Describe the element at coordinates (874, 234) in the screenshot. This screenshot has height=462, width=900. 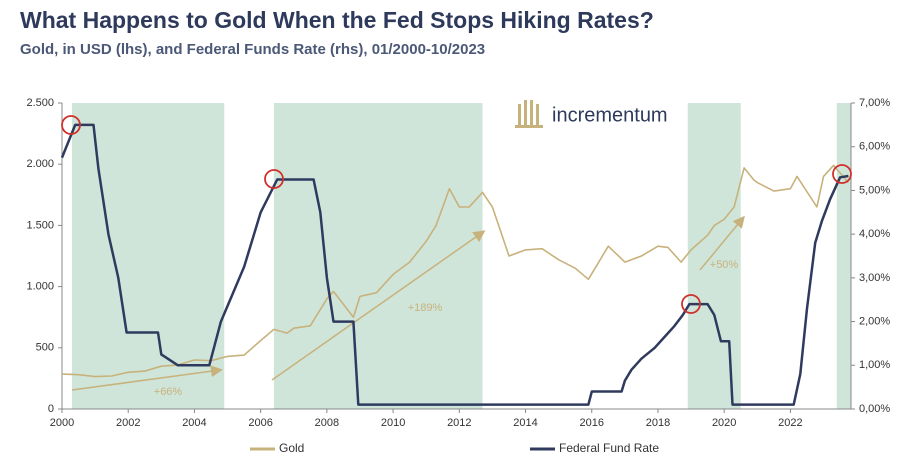
I see `y2-tick-label: 4,00%` at that location.